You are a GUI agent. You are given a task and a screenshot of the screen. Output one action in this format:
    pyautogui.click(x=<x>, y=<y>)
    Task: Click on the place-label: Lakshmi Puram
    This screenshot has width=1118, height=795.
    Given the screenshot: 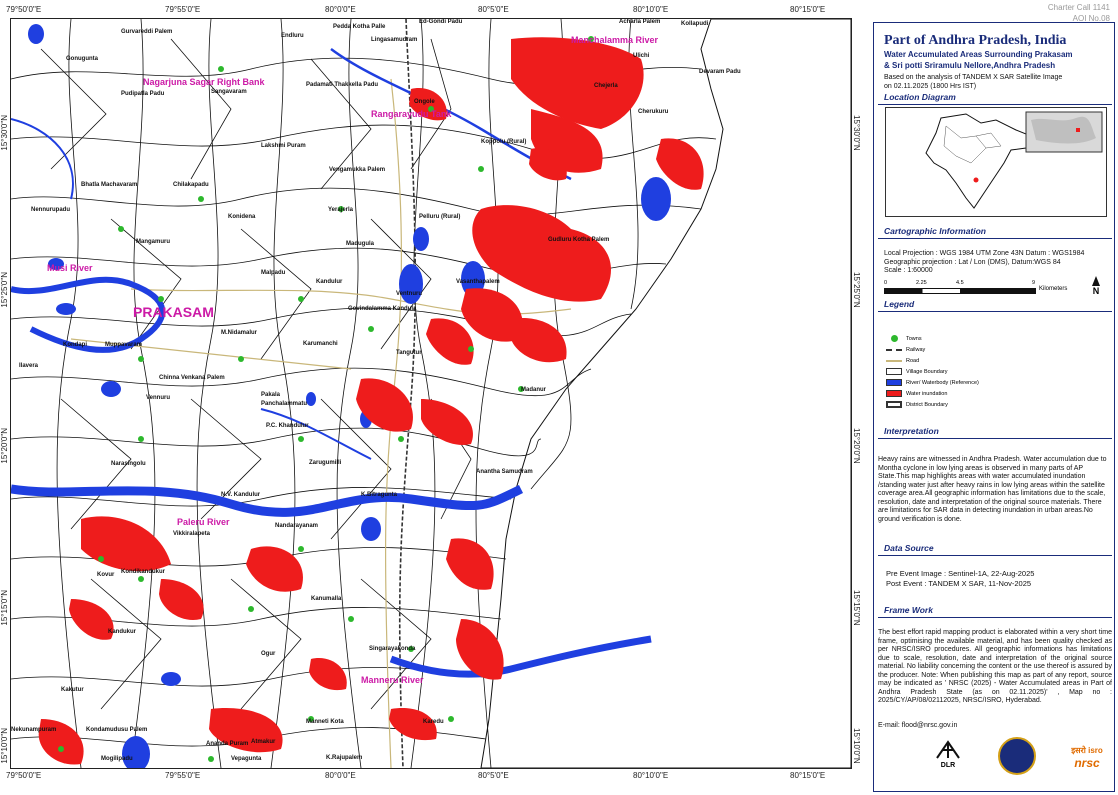 What is the action you would take?
    pyautogui.click(x=283, y=146)
    